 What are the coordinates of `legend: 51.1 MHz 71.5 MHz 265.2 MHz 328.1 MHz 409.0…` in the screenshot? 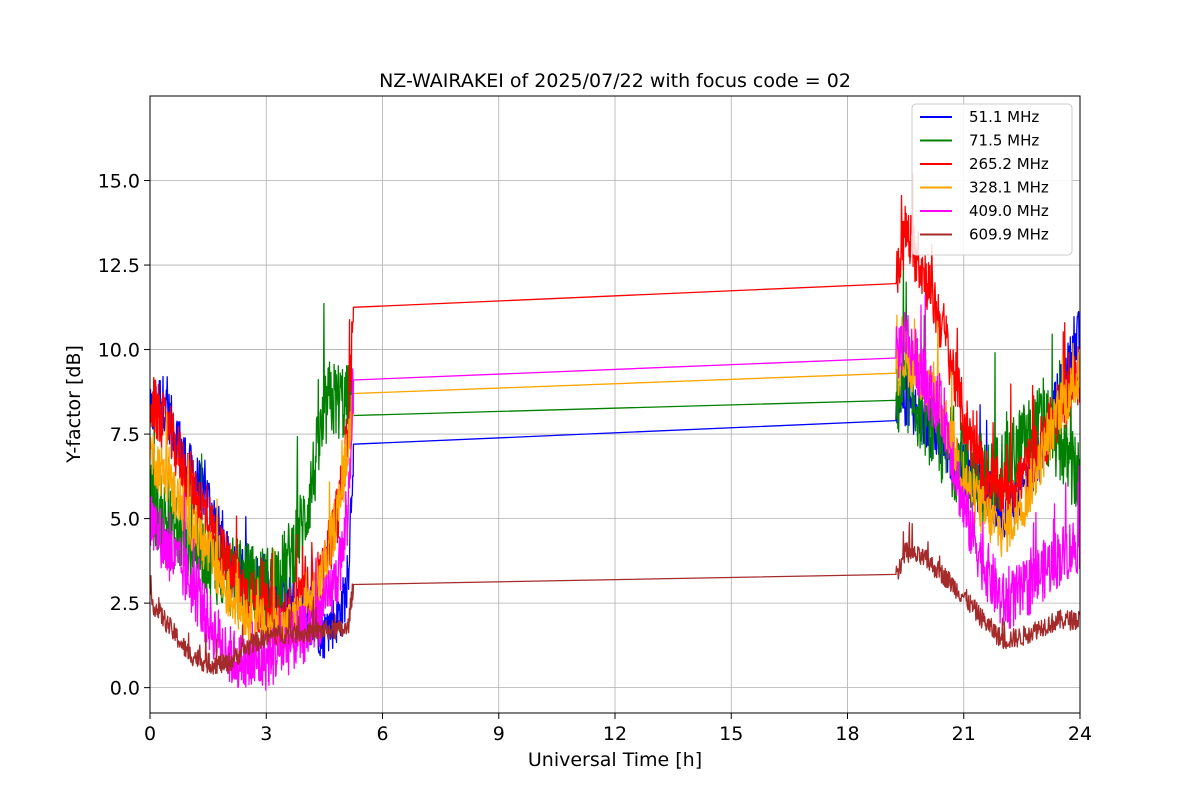 It's located at (992, 179).